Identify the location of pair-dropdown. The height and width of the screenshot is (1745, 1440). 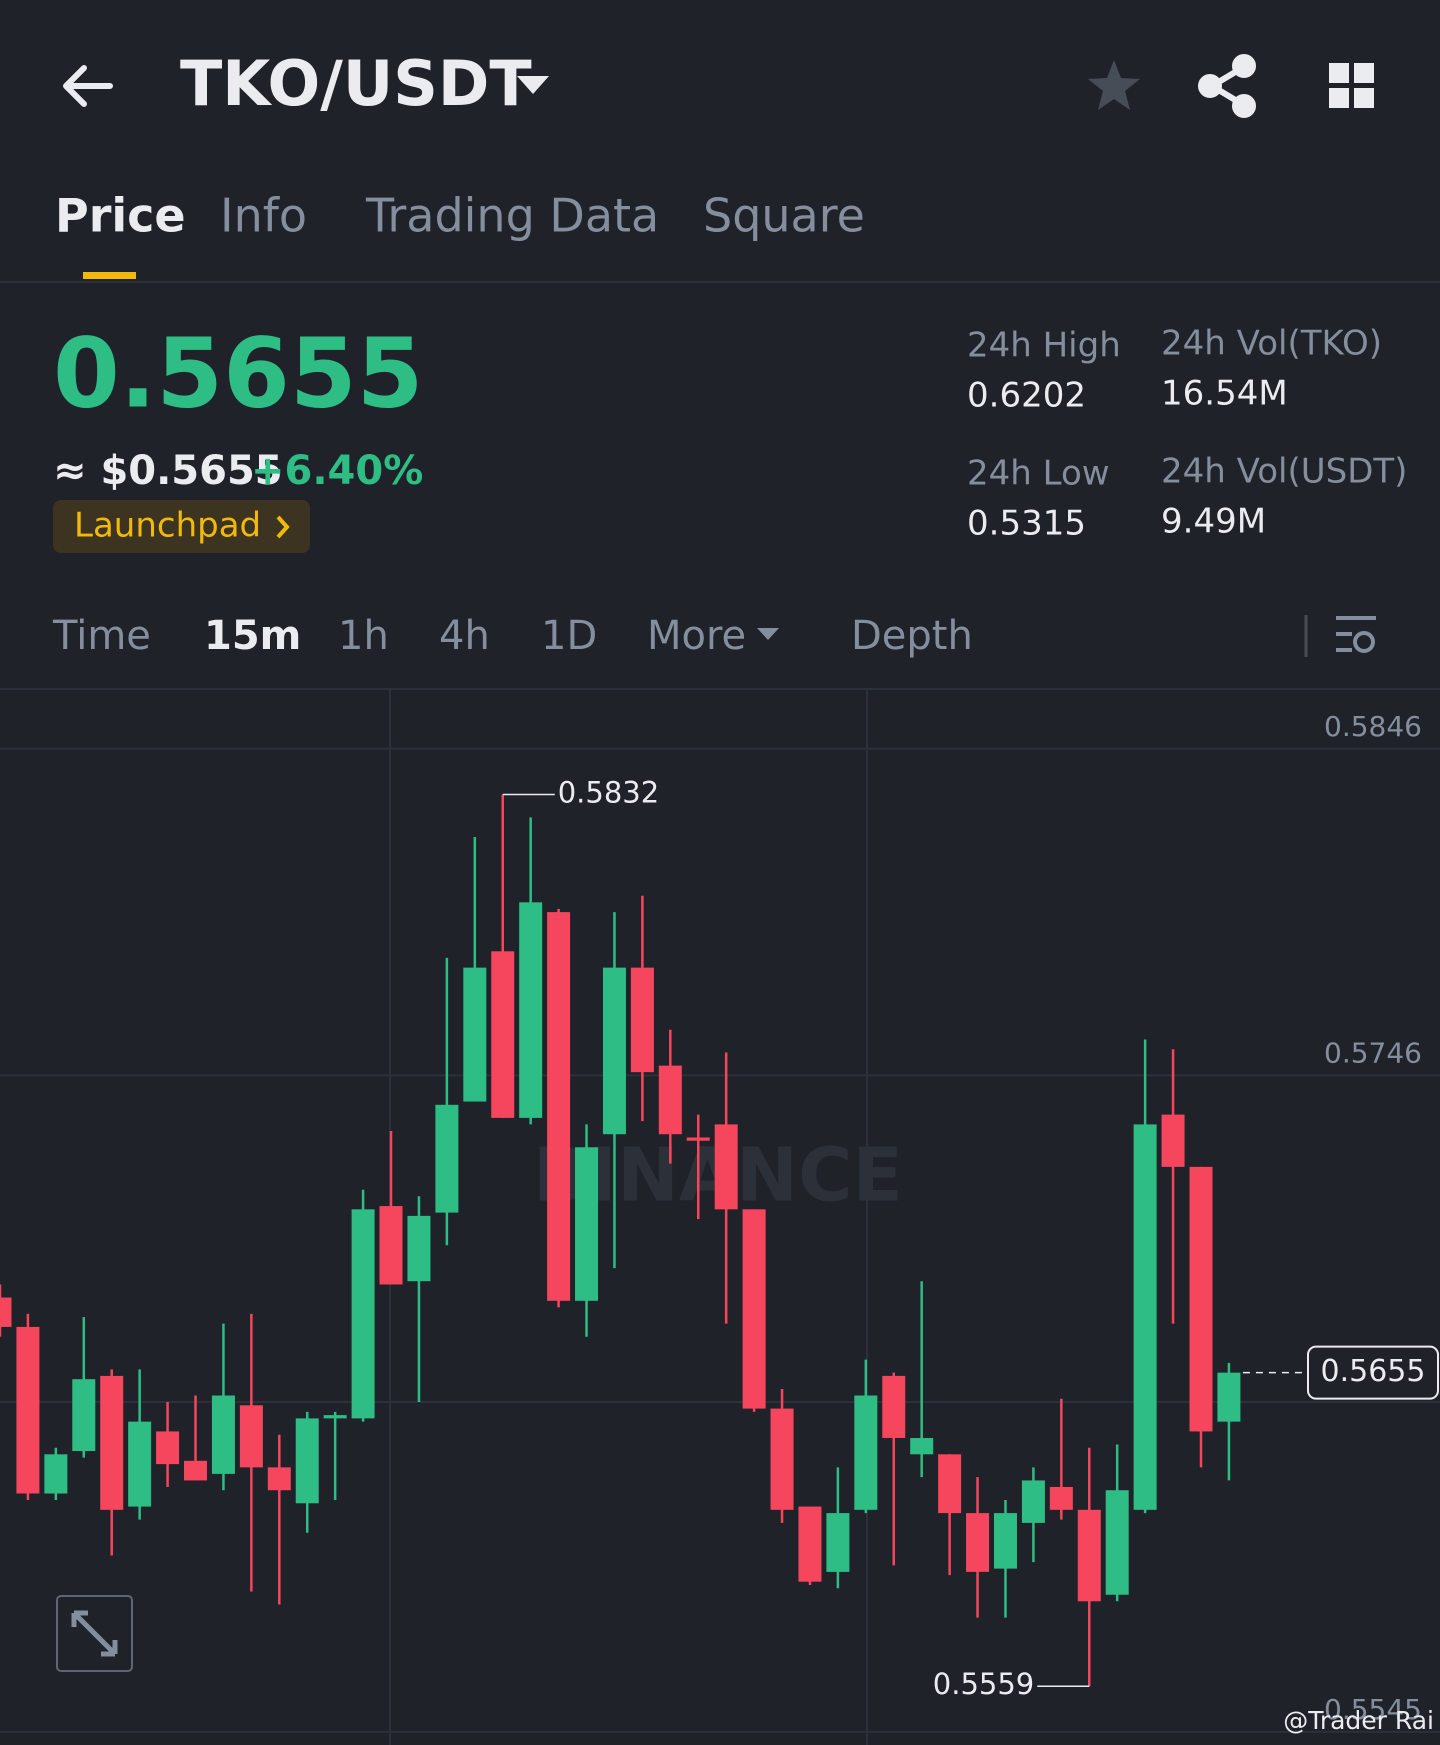
(533, 85).